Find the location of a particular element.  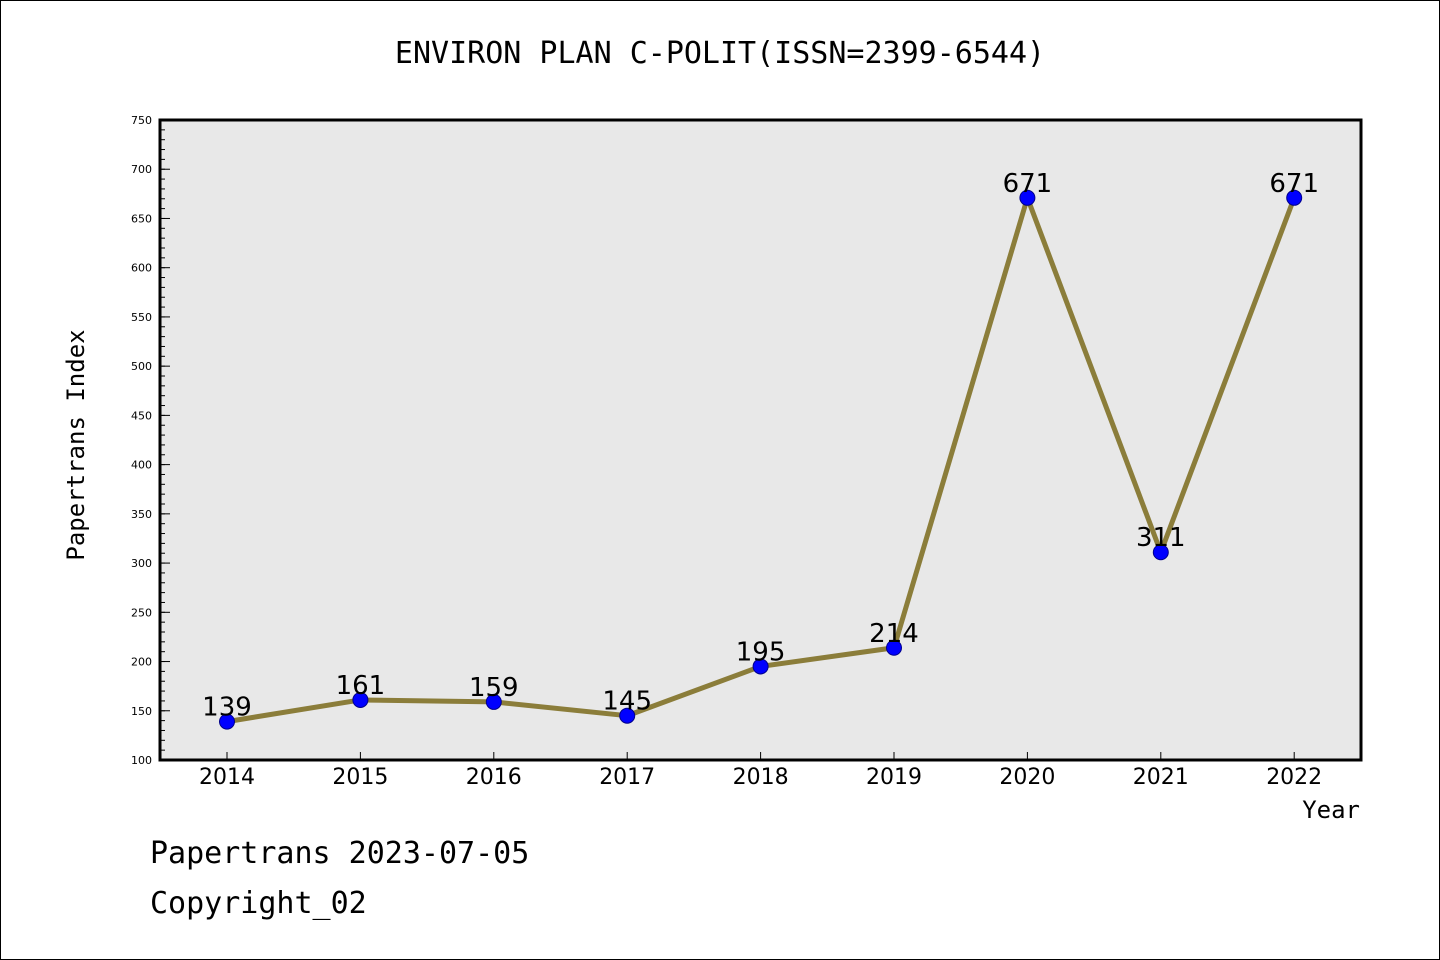

x-tick-label: 2016 is located at coordinates (494, 777).